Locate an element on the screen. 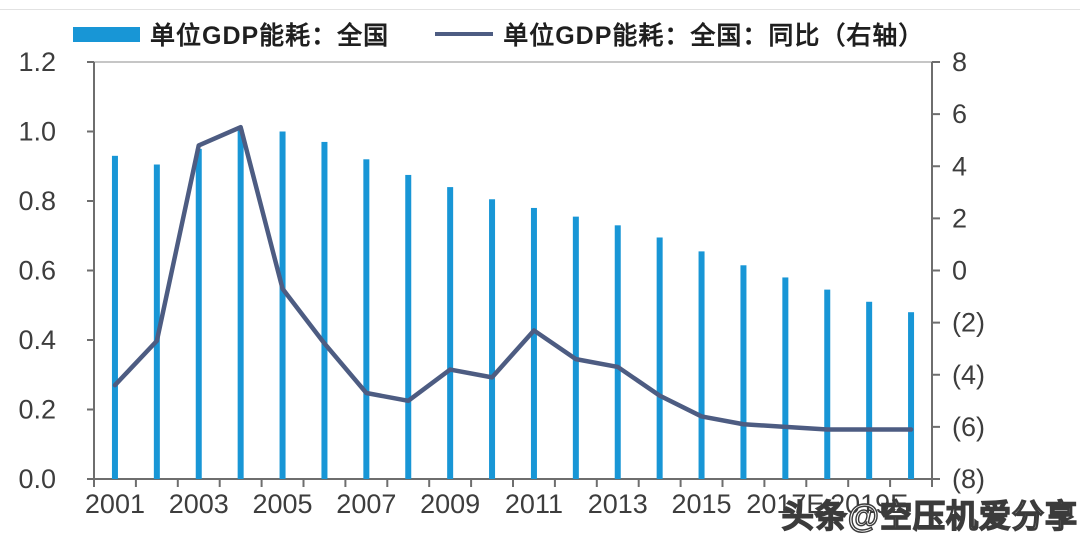  bar-2004 is located at coordinates (240, 304).